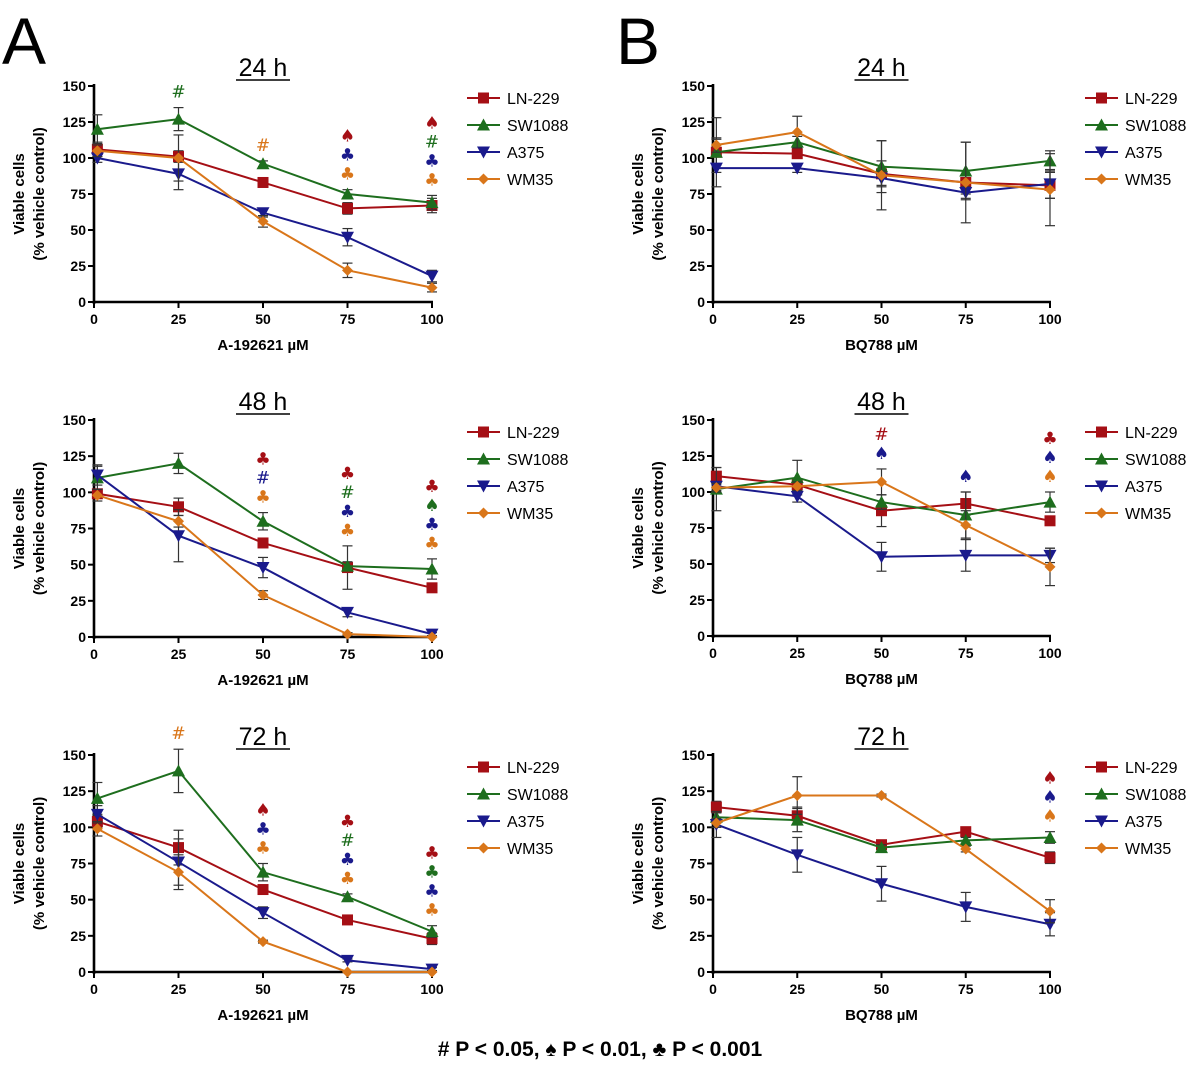 This screenshot has width=1200, height=1066. I want to click on significance-marker: #, so click(347, 493).